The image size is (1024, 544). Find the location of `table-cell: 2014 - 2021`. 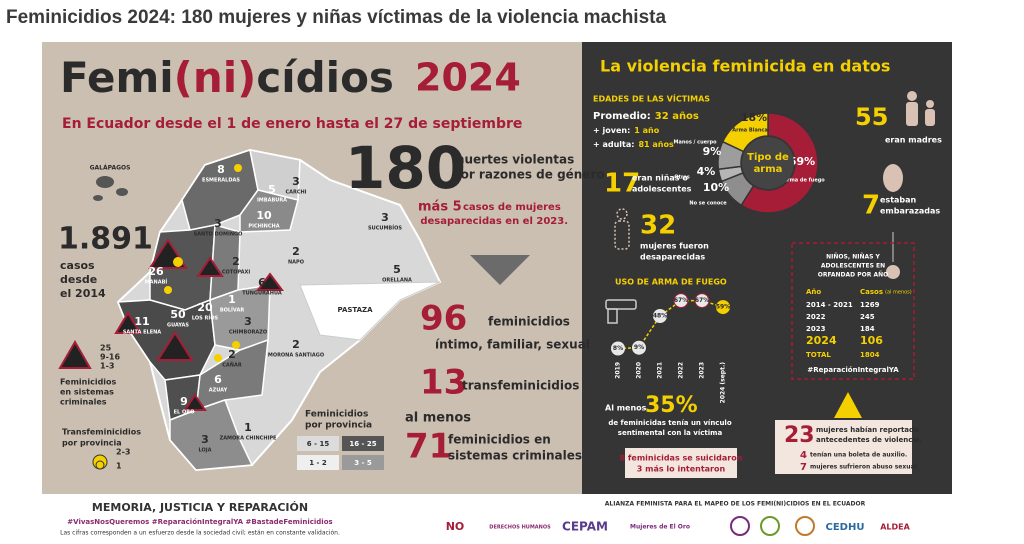

table-cell: 2014 - 2021 is located at coordinates (829, 305).